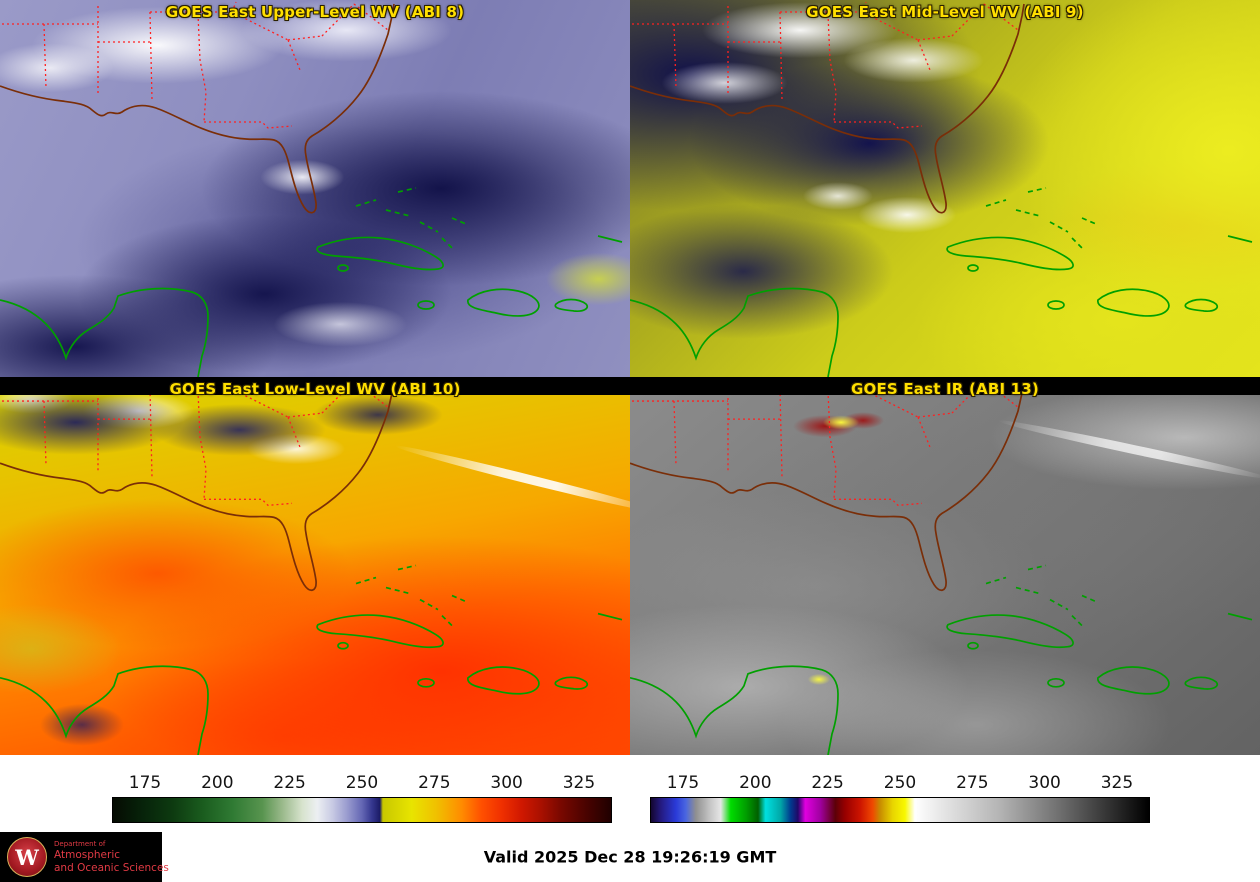 This screenshot has height=882, width=1260. What do you see at coordinates (315, 12) in the screenshot?
I see `panel-title: GOES East Upper-Level WV (ABI 8)` at bounding box center [315, 12].